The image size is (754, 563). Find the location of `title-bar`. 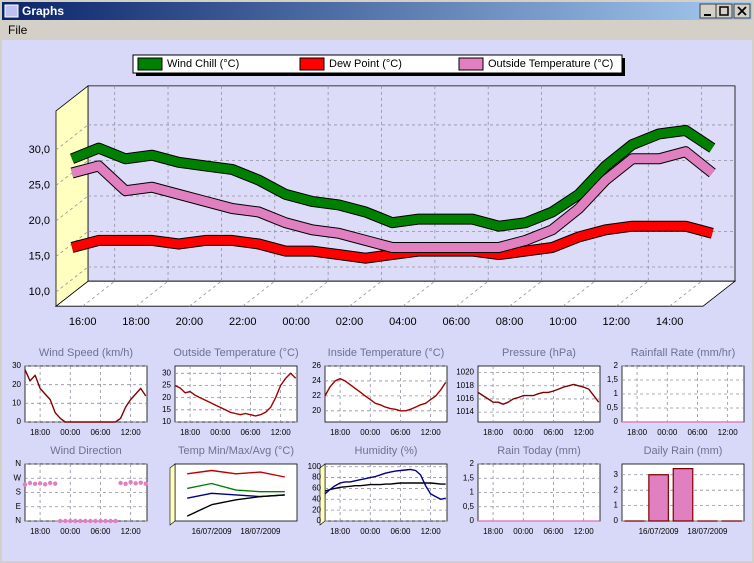

title-bar is located at coordinates (377, 11).